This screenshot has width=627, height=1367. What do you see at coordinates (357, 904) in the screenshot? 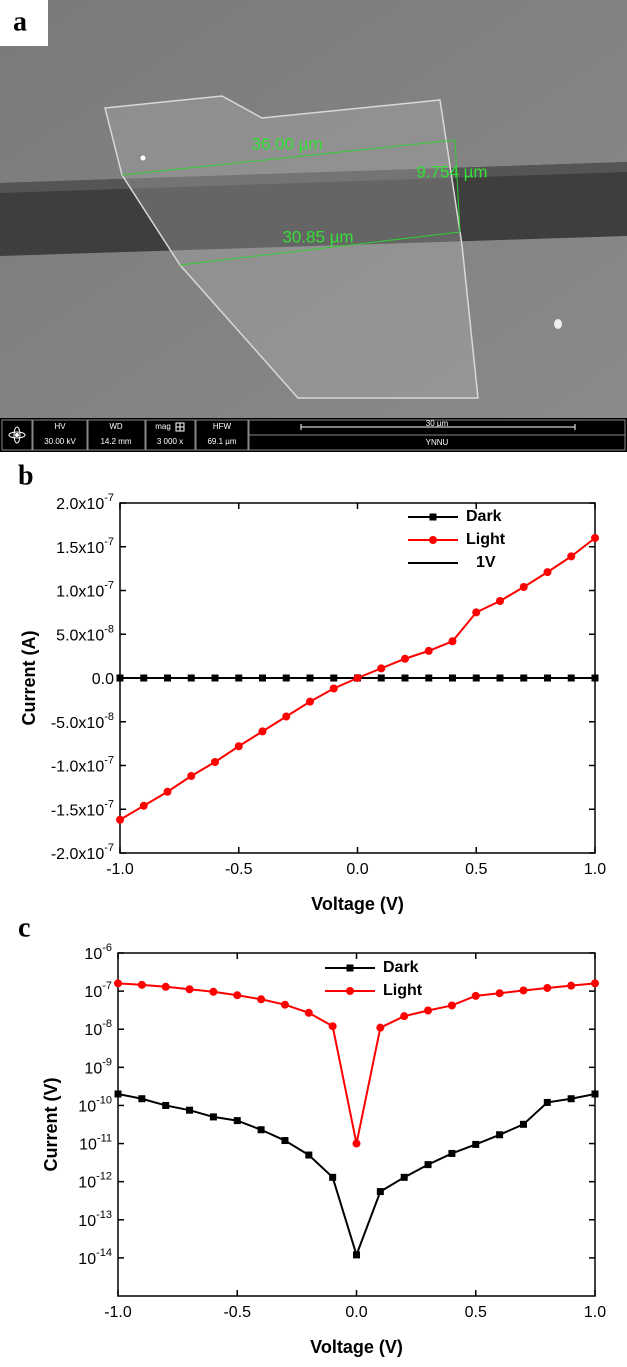
I see `x-axis-label: Voltage (V)` at bounding box center [357, 904].